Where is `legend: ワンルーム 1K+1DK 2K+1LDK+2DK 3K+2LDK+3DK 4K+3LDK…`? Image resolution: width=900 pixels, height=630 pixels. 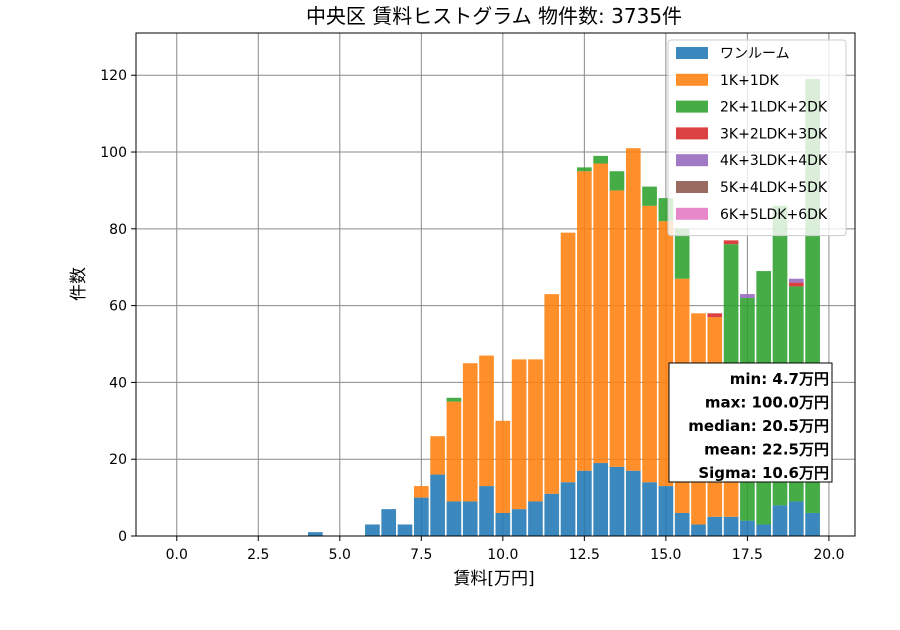
legend: ワンルーム 1K+1DK 2K+1LDK+2DK 3K+2LDK+3DK 4K+3LDK… is located at coordinates (757, 138).